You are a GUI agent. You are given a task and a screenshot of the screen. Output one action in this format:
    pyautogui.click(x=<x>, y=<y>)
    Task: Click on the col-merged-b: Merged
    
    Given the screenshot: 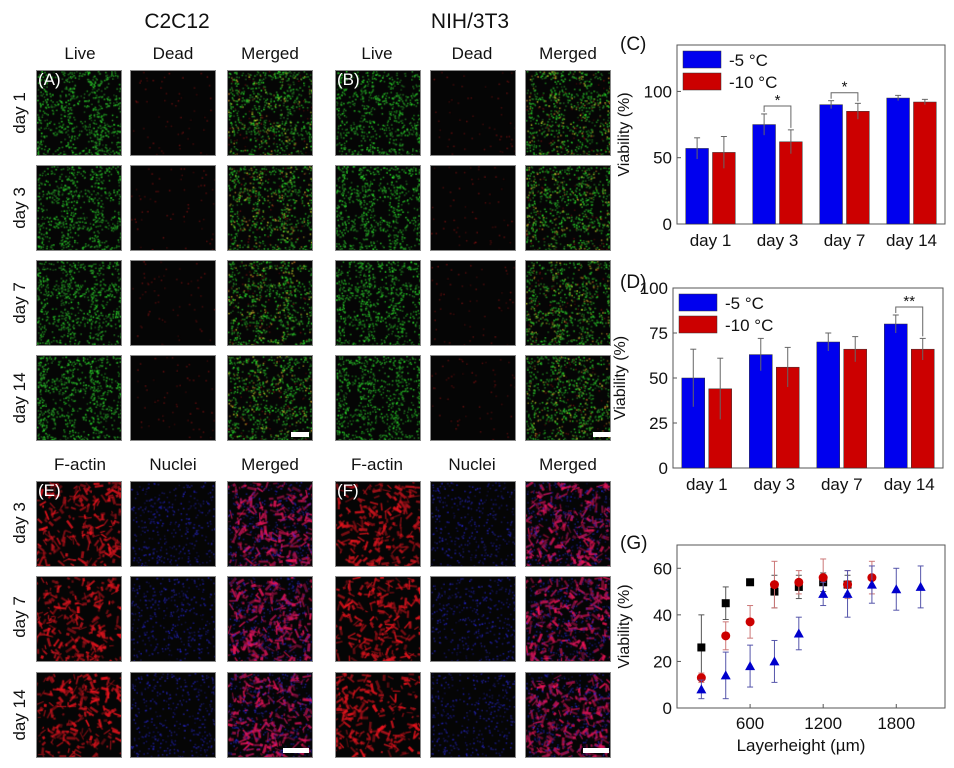 What is the action you would take?
    pyautogui.click(x=568, y=53)
    